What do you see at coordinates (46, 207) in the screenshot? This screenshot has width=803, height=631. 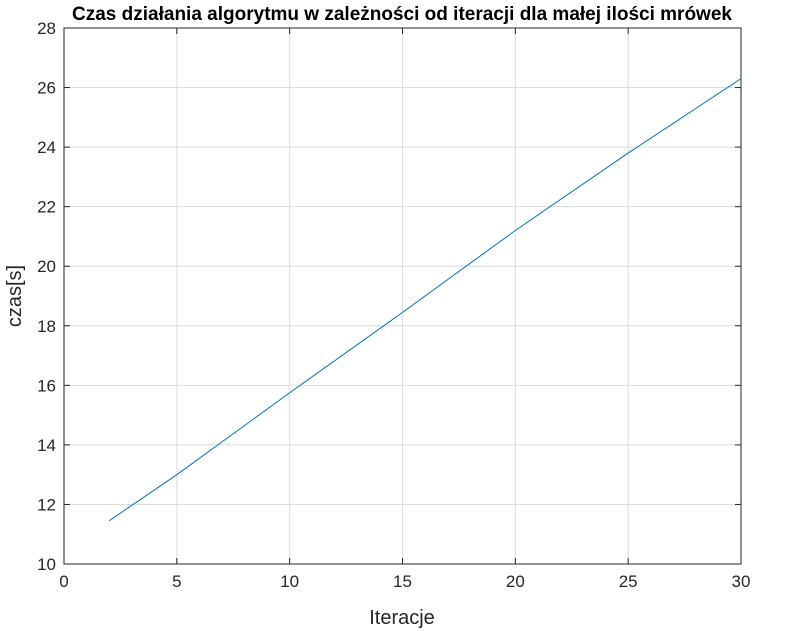 I see `y-tick-label: 22` at bounding box center [46, 207].